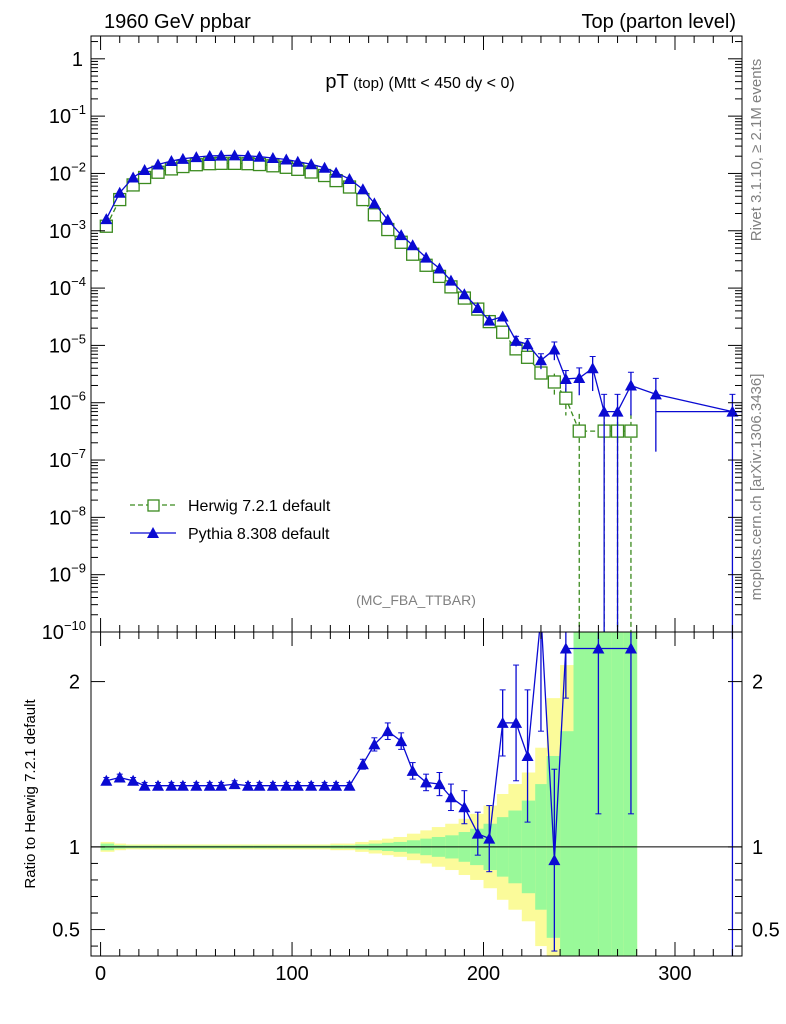  What do you see at coordinates (77, 60) in the screenshot?
I see `main-ytick-label: 1` at bounding box center [77, 60].